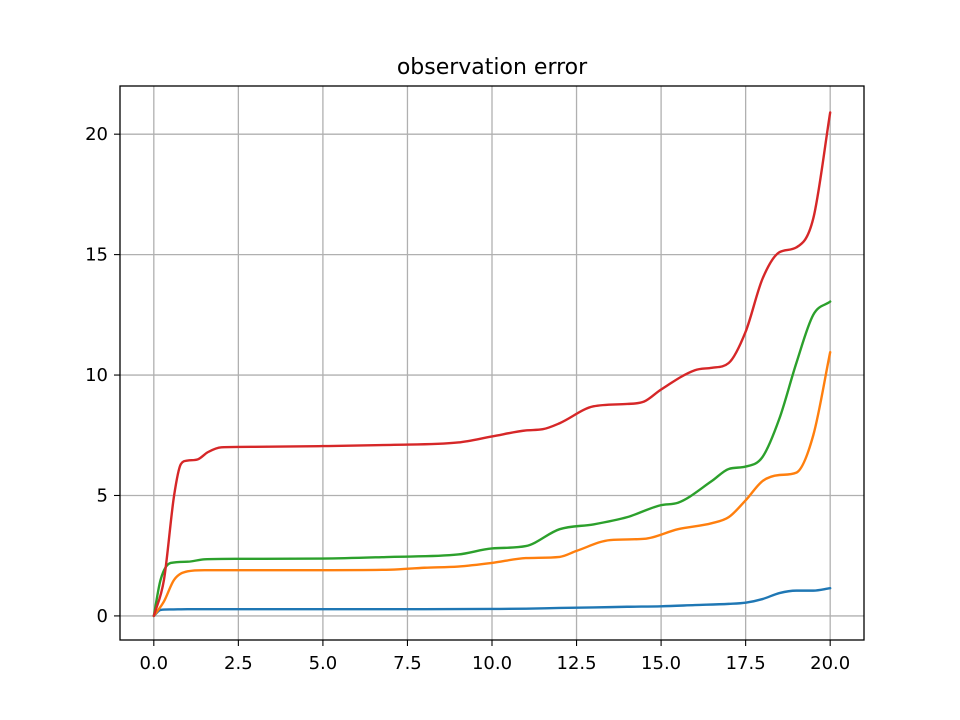 The image size is (960, 720). What do you see at coordinates (830, 663) in the screenshot?
I see `x-tick-label: 20.0` at bounding box center [830, 663].